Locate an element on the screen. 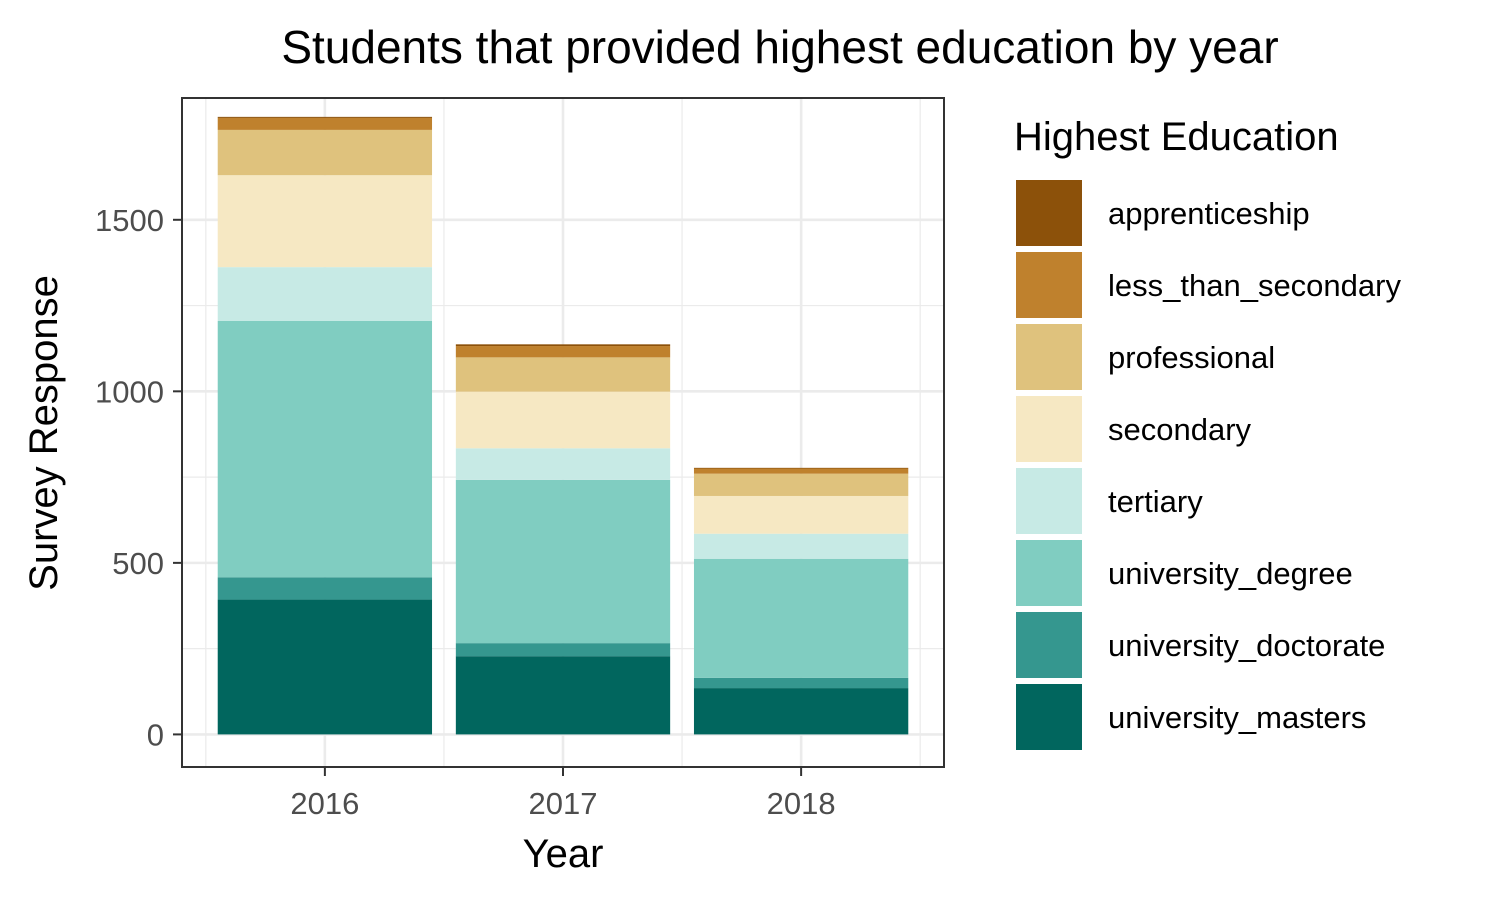 The height and width of the screenshot is (900, 1500). legend-item-secondary: secondary is located at coordinates (1134, 429).